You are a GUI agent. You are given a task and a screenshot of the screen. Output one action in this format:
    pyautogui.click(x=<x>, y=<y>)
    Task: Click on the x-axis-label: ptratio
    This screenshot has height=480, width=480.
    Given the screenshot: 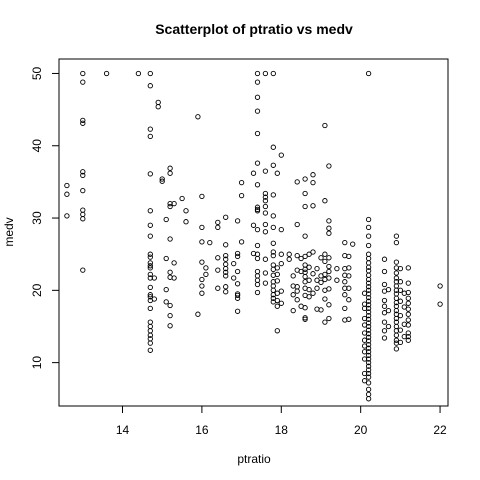 What is the action you would take?
    pyautogui.click(x=254, y=459)
    